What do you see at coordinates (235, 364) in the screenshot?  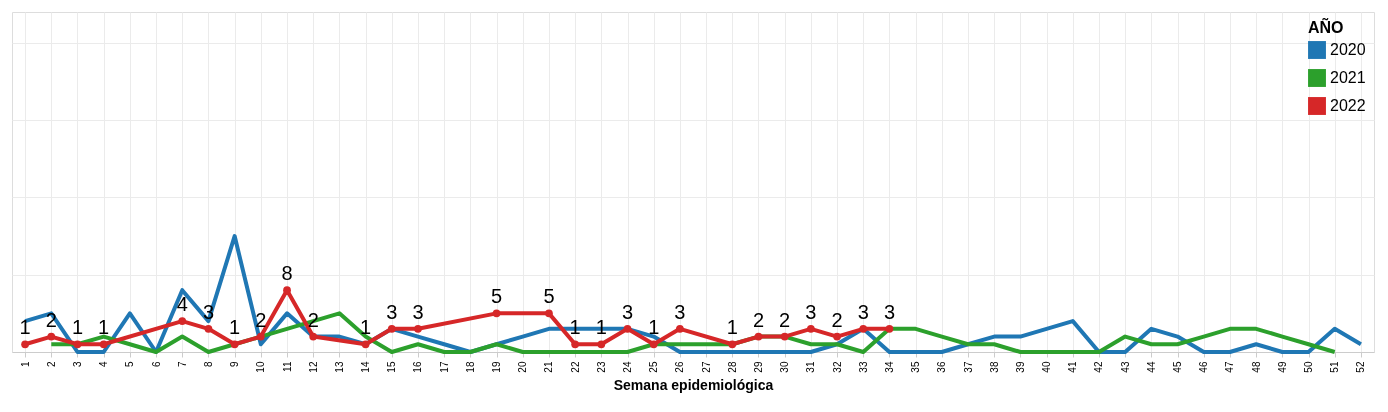 I see `x-tick-label: 9` at bounding box center [235, 364].